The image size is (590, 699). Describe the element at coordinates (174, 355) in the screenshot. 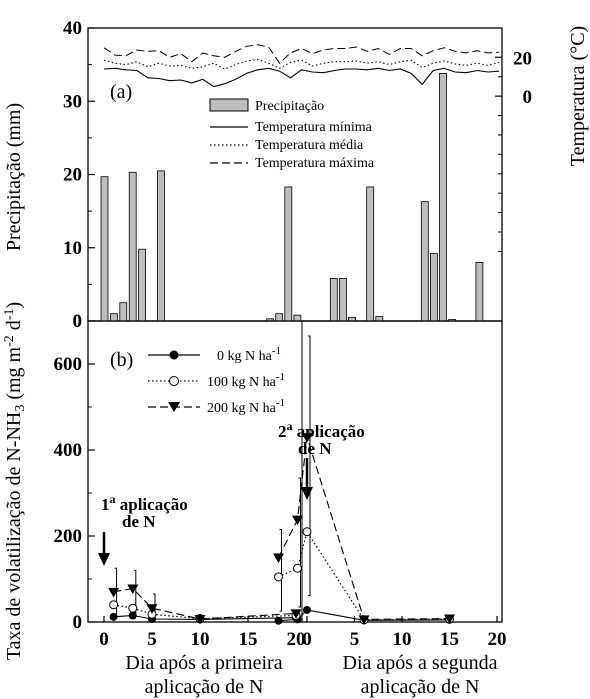

I see `legend-s0-marker` at that location.